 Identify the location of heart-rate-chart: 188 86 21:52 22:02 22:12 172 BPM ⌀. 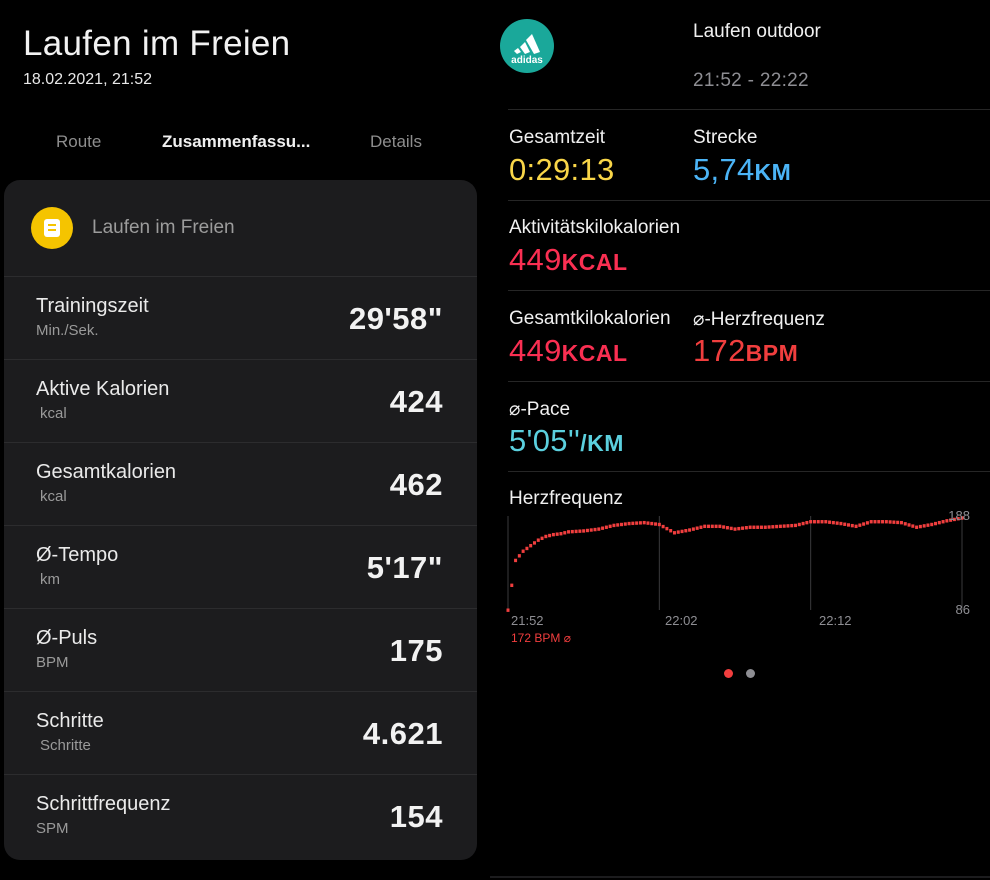
(738, 576).